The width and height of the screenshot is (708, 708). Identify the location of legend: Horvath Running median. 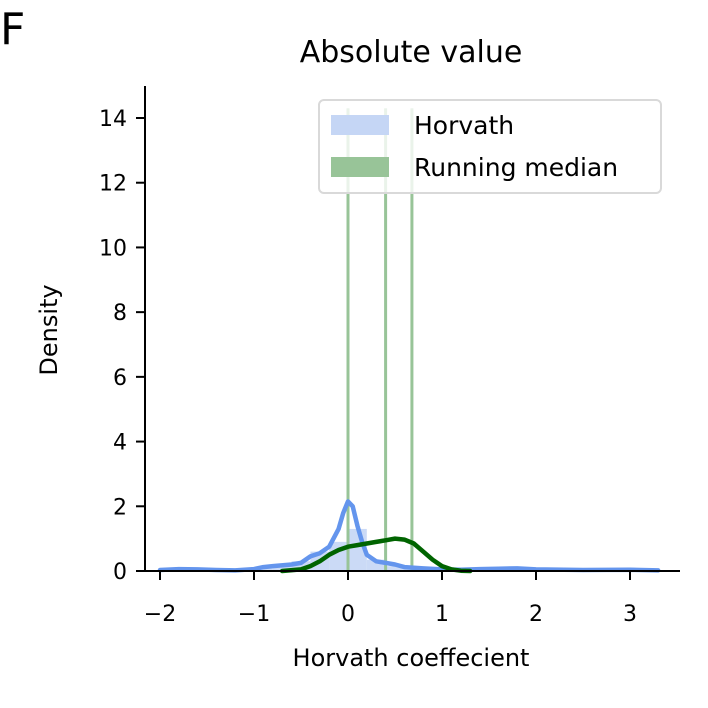
(490, 146).